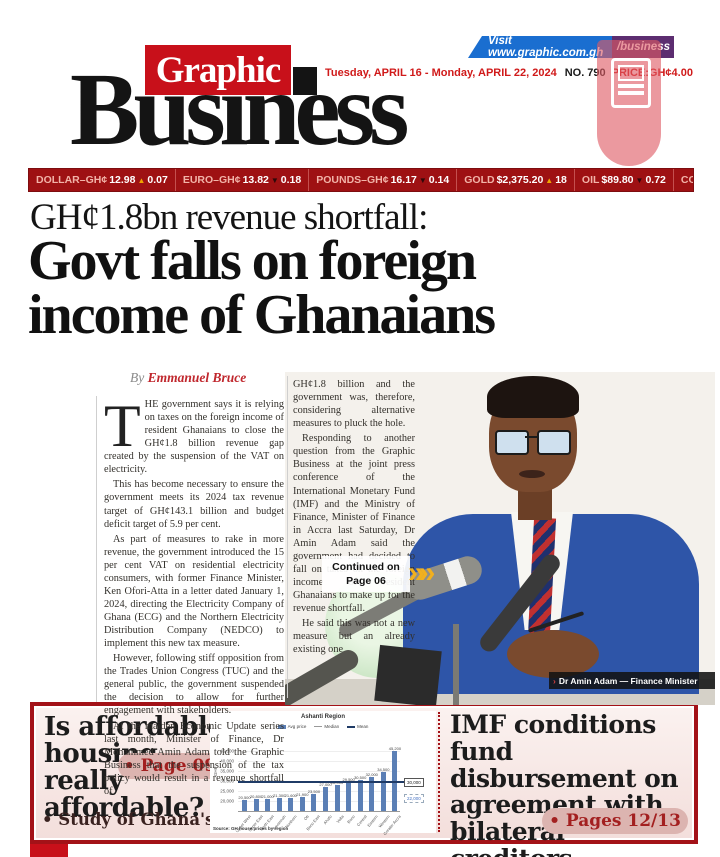 The height and width of the screenshot is (857, 720). I want to click on bar-value-label: 32,000, so click(371, 774).